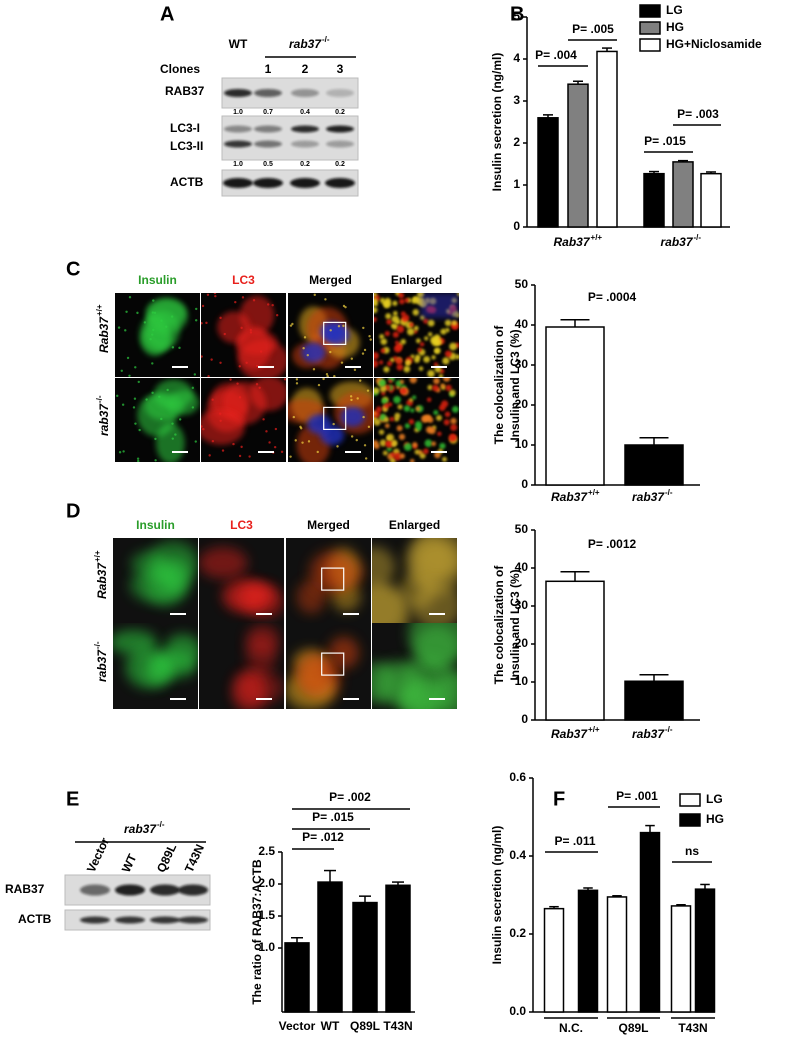  Describe the element at coordinates (268, 112) in the screenshot. I see `quant: 0.7` at that location.